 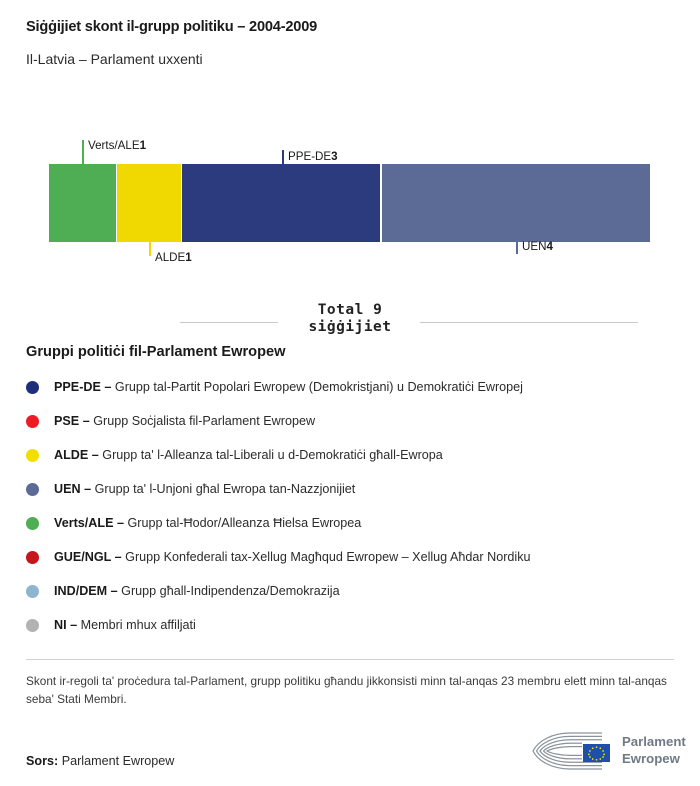 What do you see at coordinates (66, 625) in the screenshot?
I see `legend-abbr-ni: NI –` at bounding box center [66, 625].